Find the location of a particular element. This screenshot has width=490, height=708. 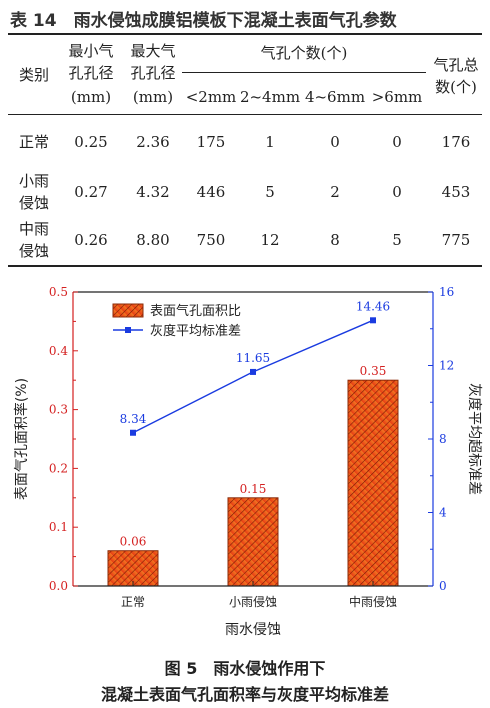

x-tick-label-2: 小雨侵蚀 is located at coordinates (253, 601).